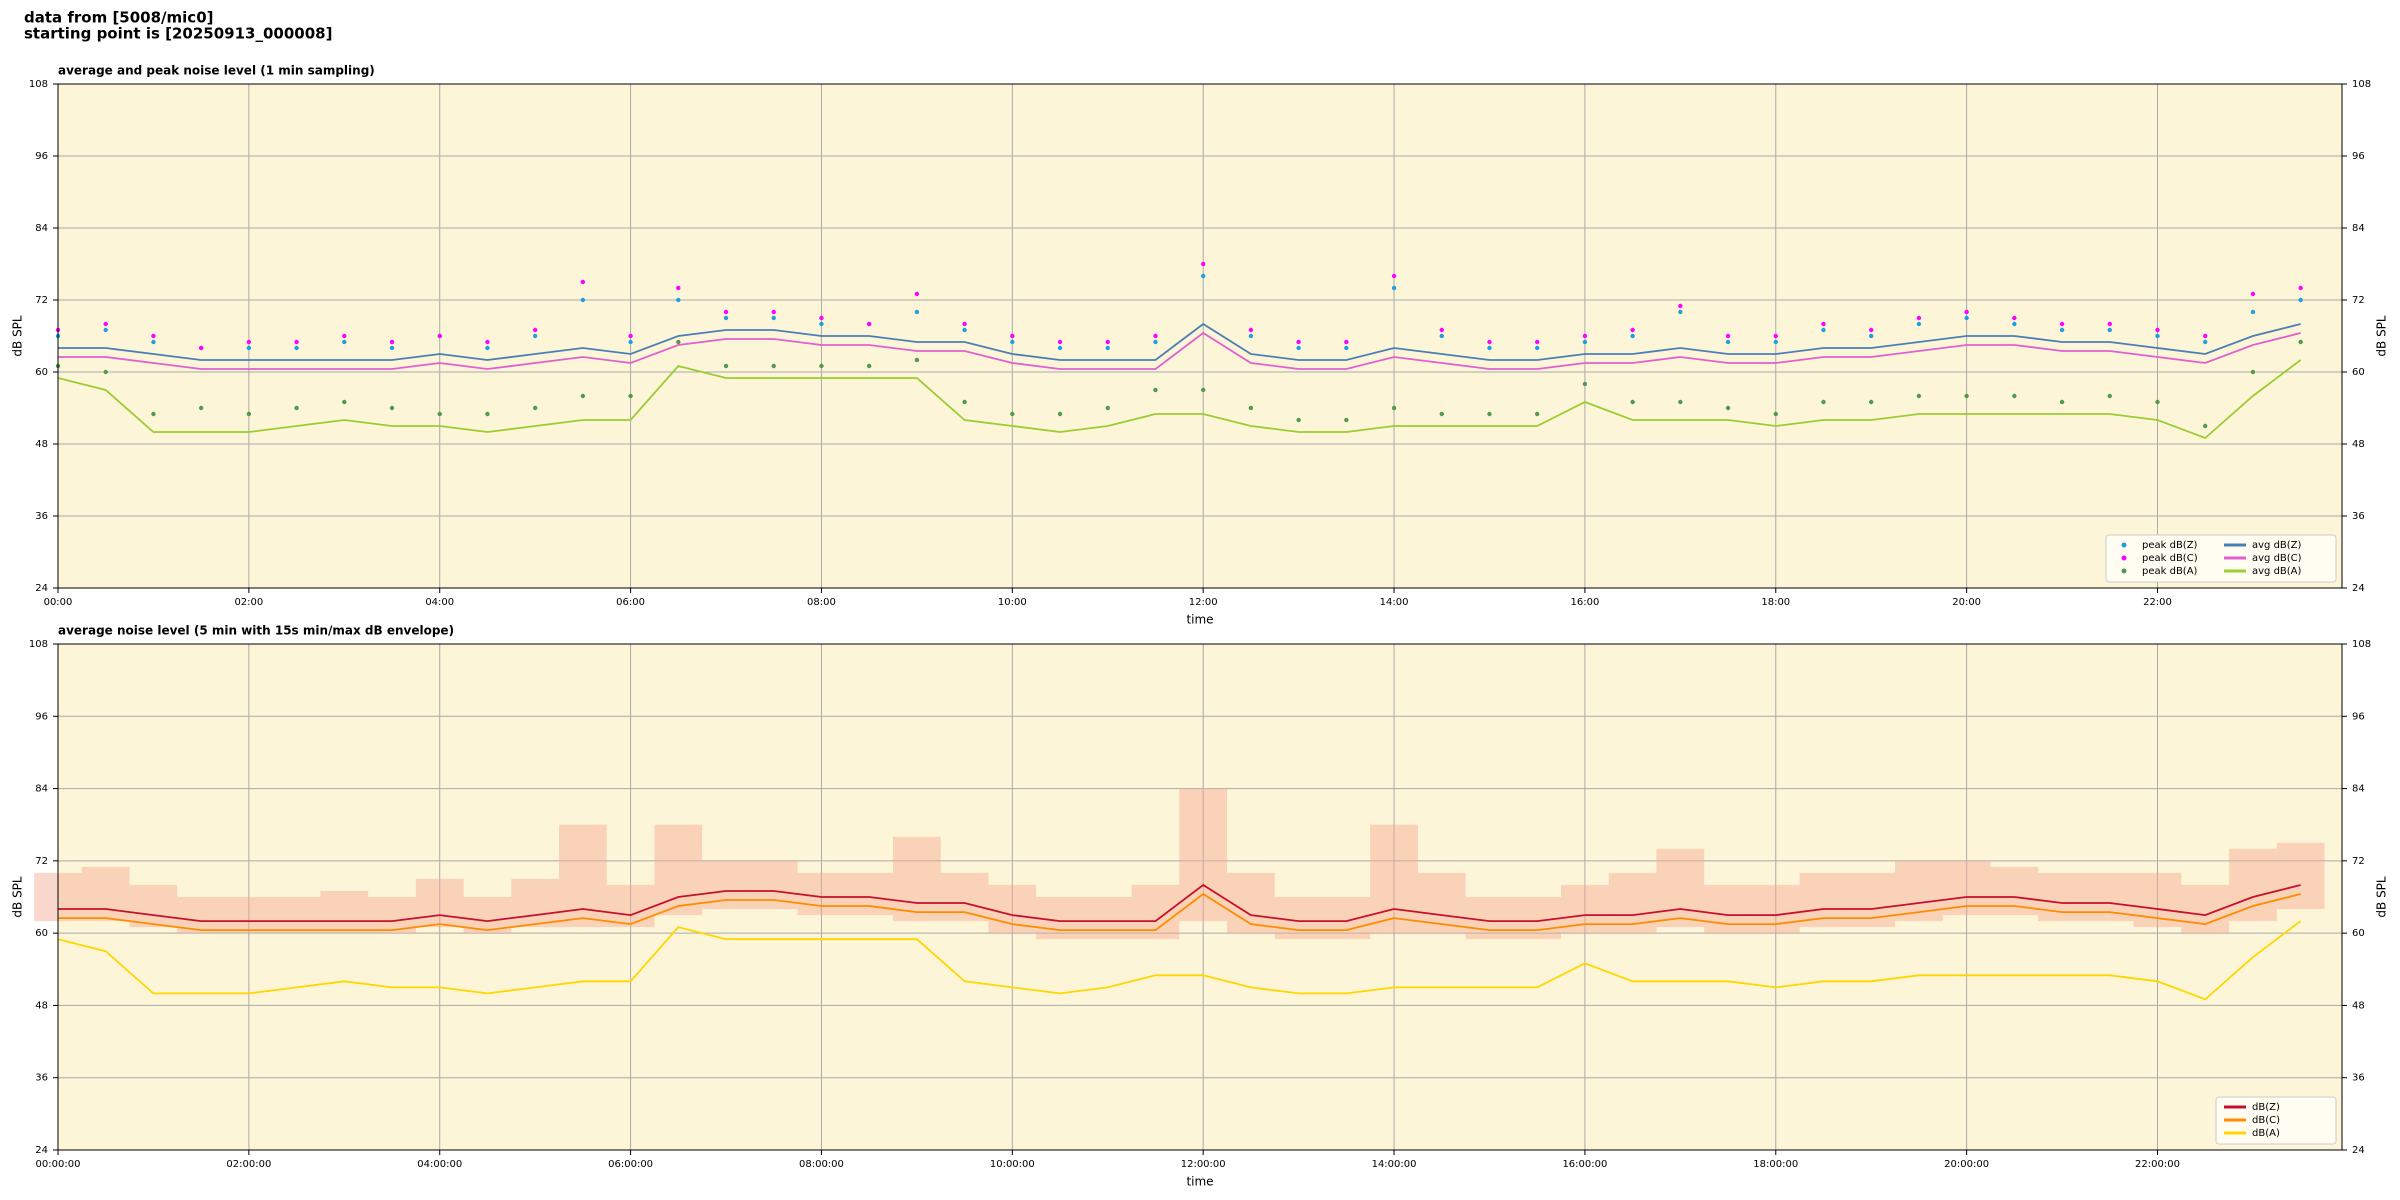 The width and height of the screenshot is (2400, 1200). I want to click on legend-label: dB(Z), so click(2266, 1107).